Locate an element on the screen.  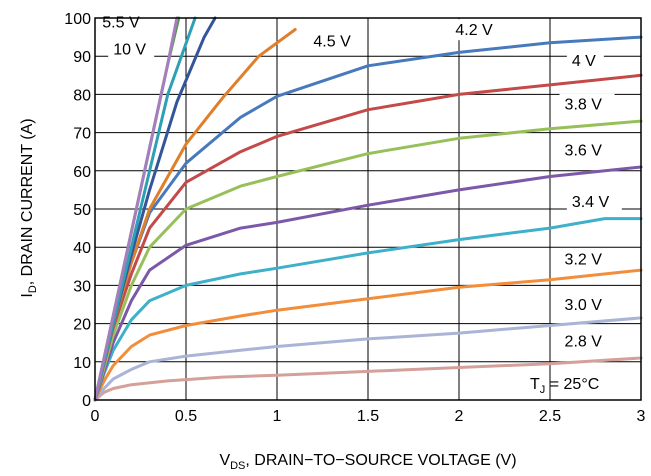
y-tick-labels: 0 10 20 30 40 50 60 70 80 90 100 is located at coordinates (77, 210).